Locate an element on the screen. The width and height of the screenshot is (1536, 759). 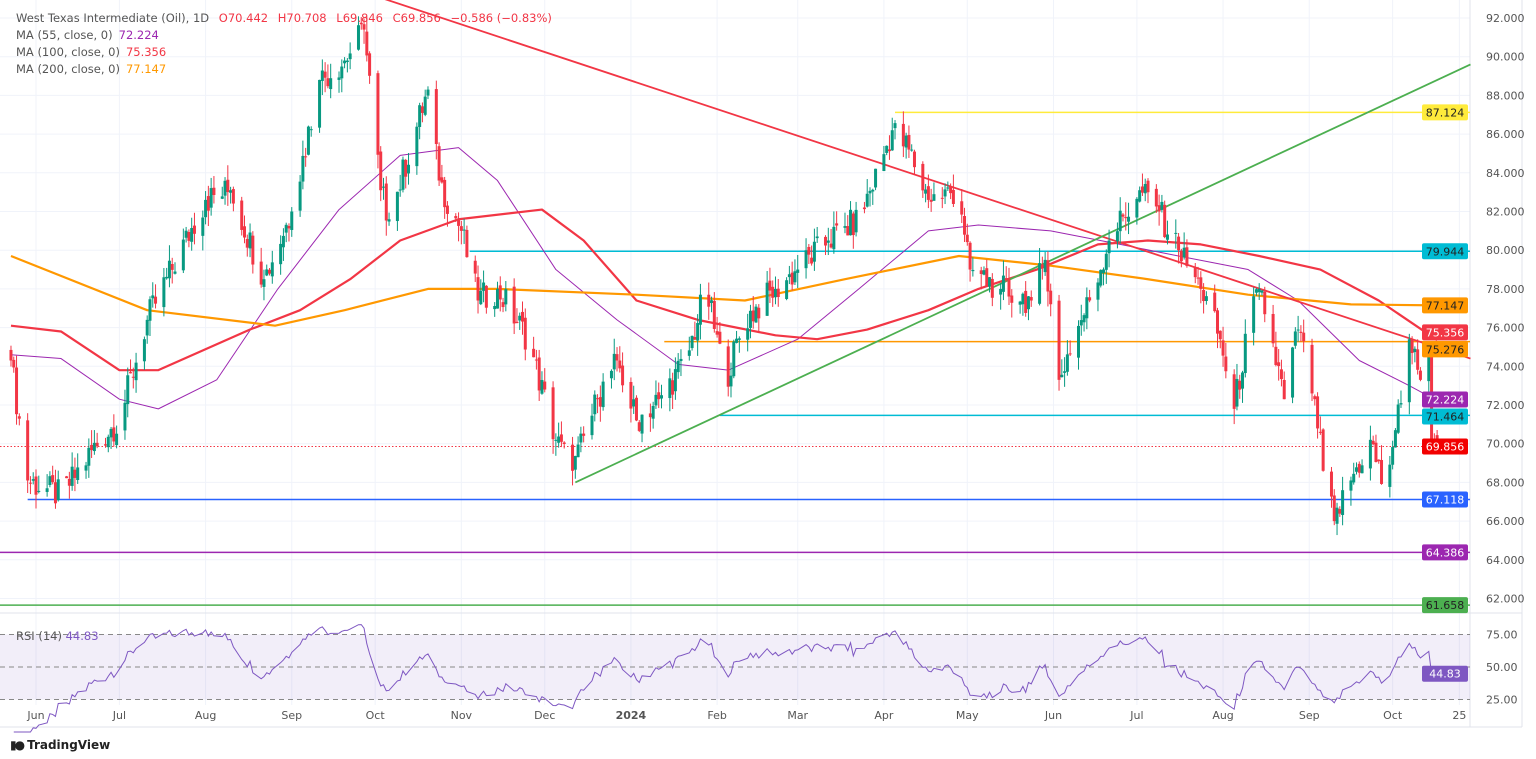
price-tick-label: 64.000 is located at coordinates (1505, 560).